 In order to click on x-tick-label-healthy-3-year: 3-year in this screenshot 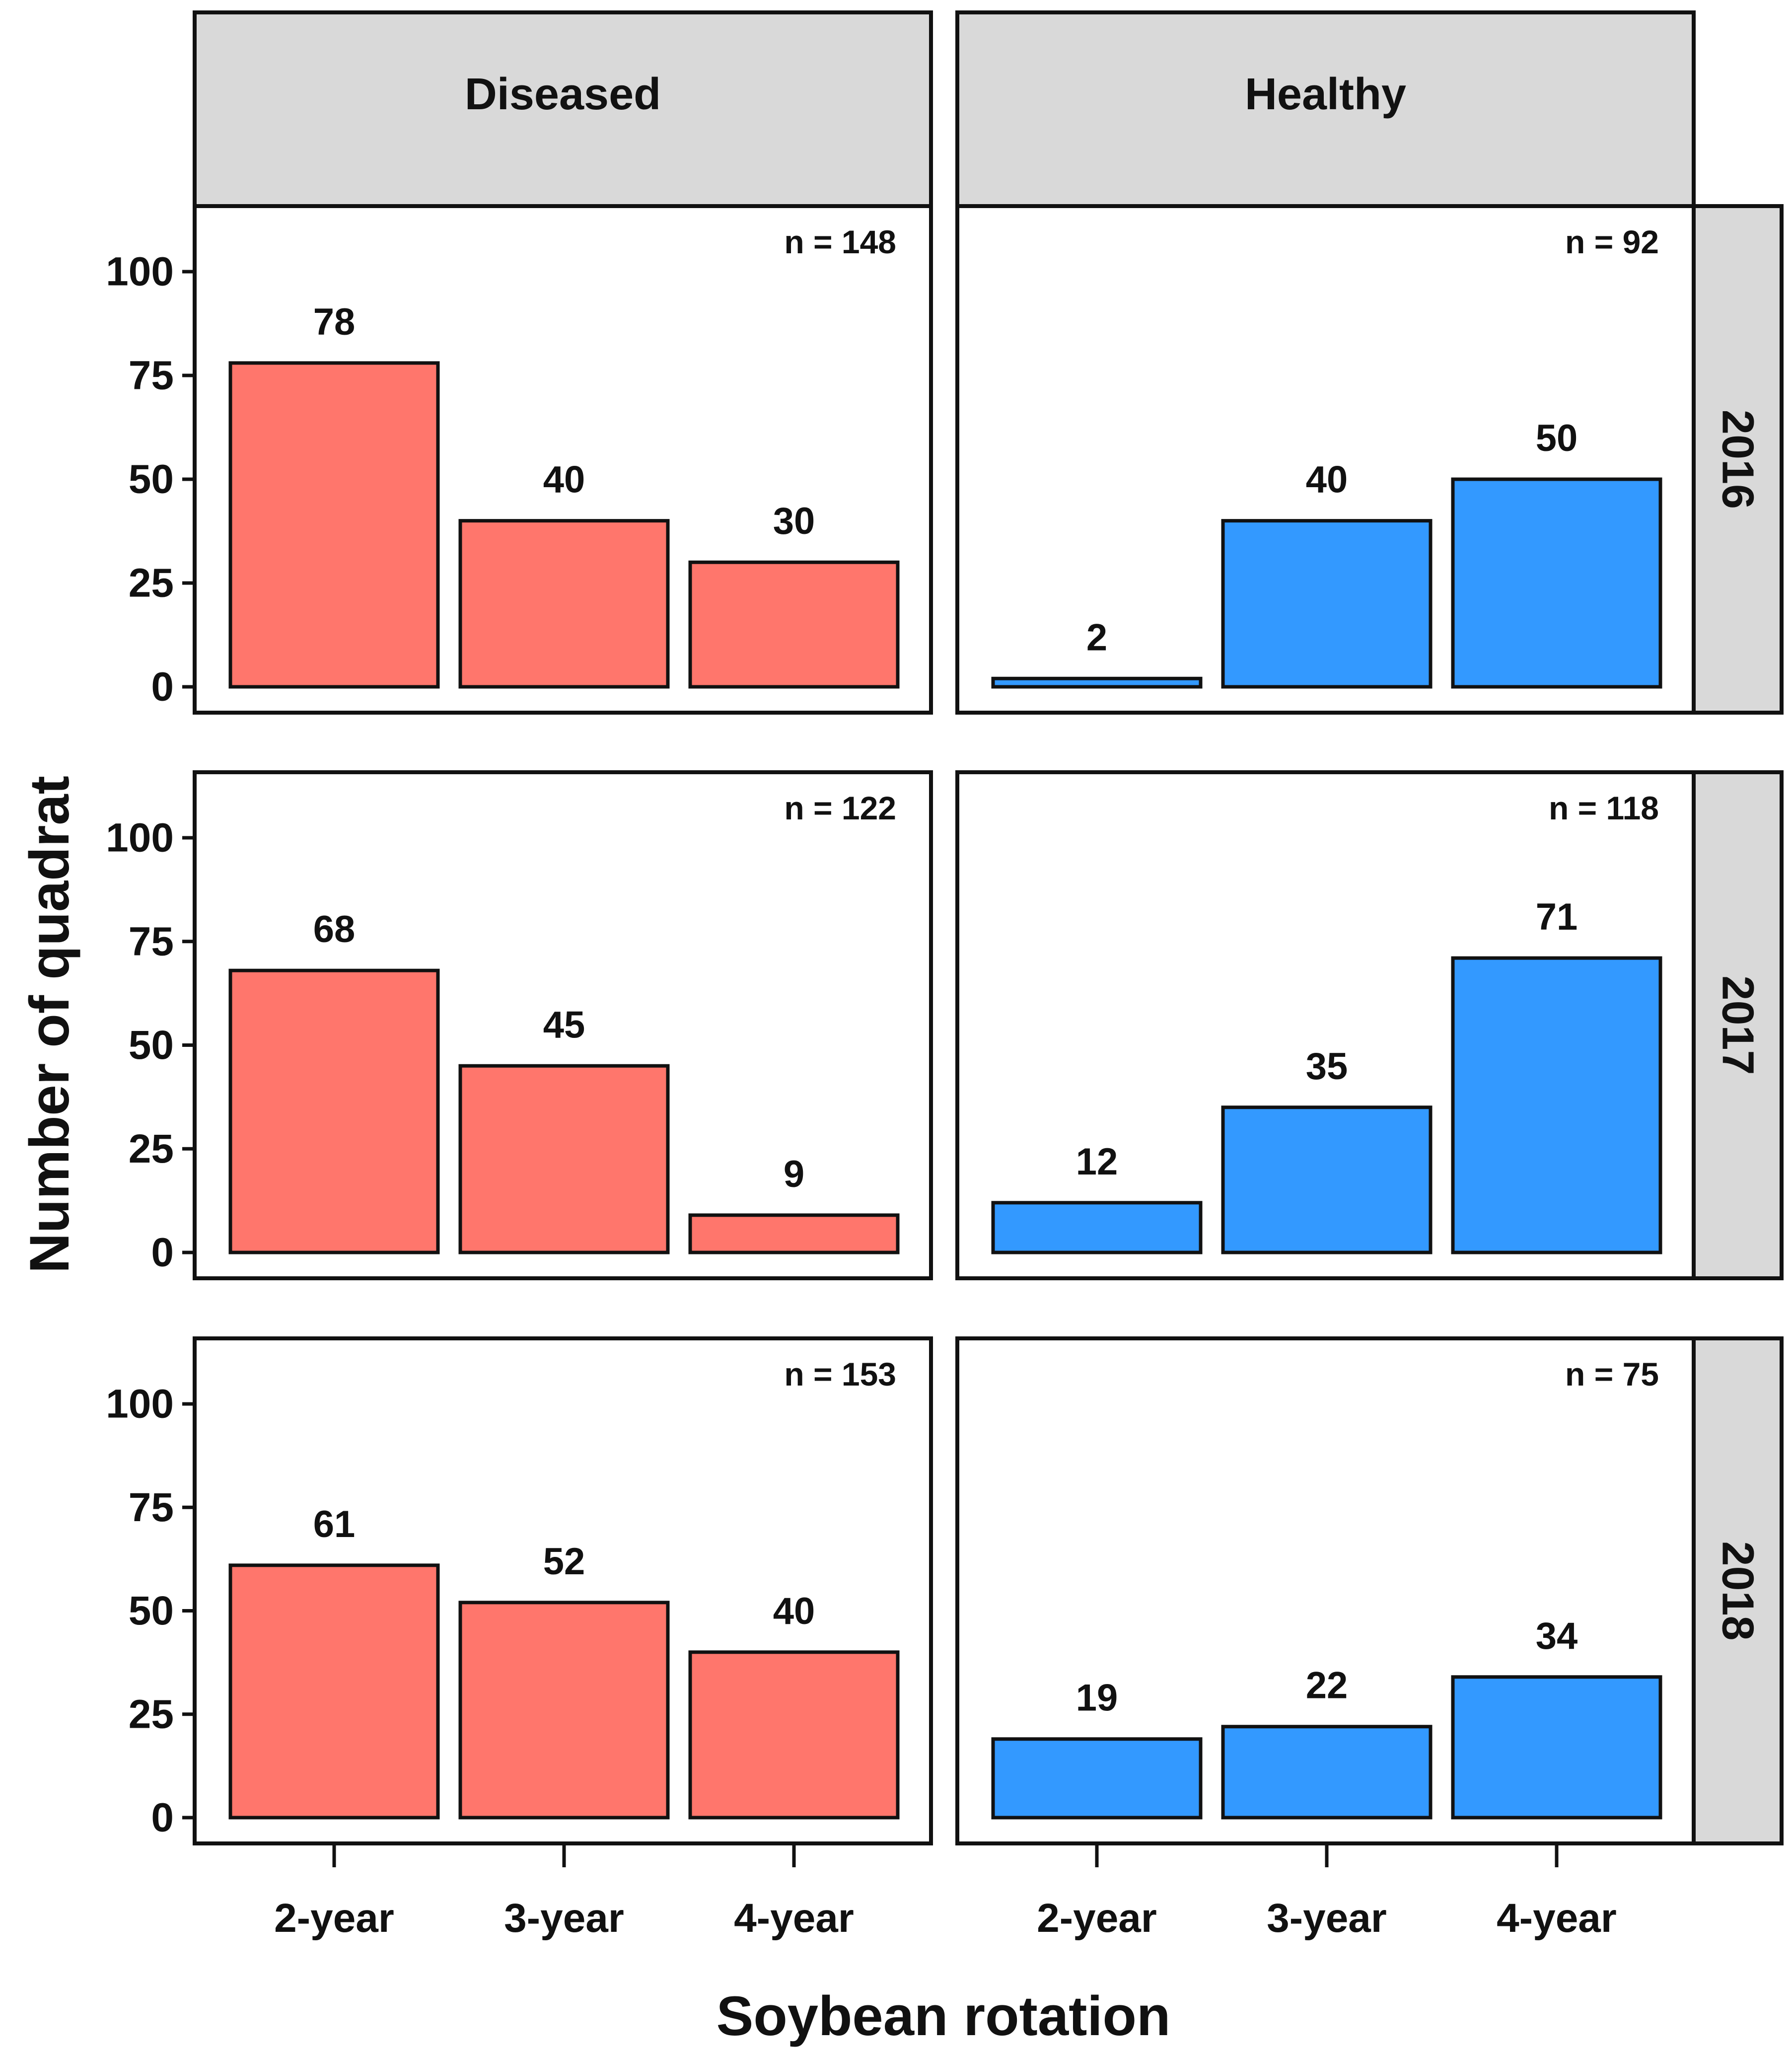, I will do `click(1327, 1918)`.